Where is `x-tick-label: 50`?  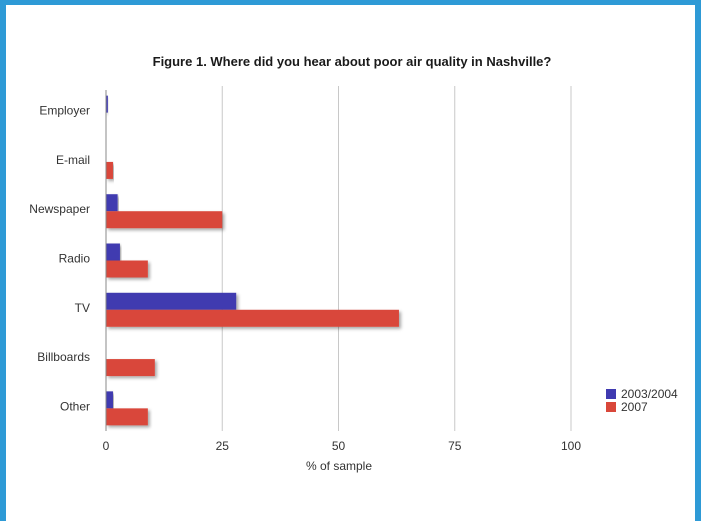 x-tick-label: 50 is located at coordinates (339, 446).